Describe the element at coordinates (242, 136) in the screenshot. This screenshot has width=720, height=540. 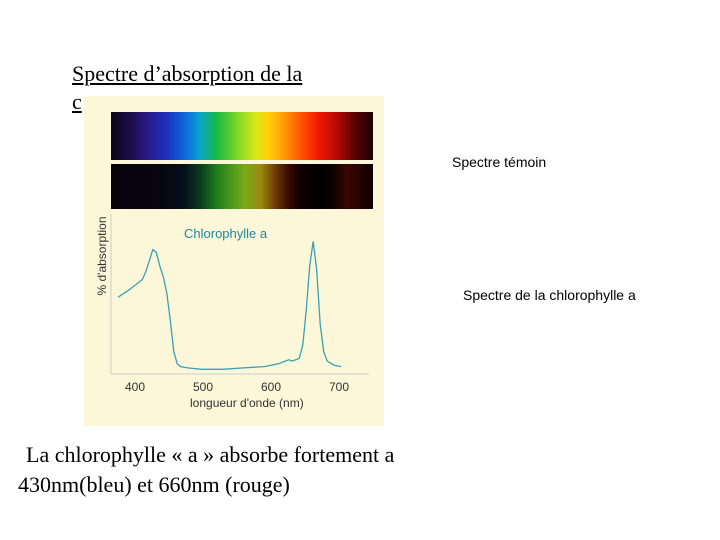
I see `reference-spectrum-band` at that location.